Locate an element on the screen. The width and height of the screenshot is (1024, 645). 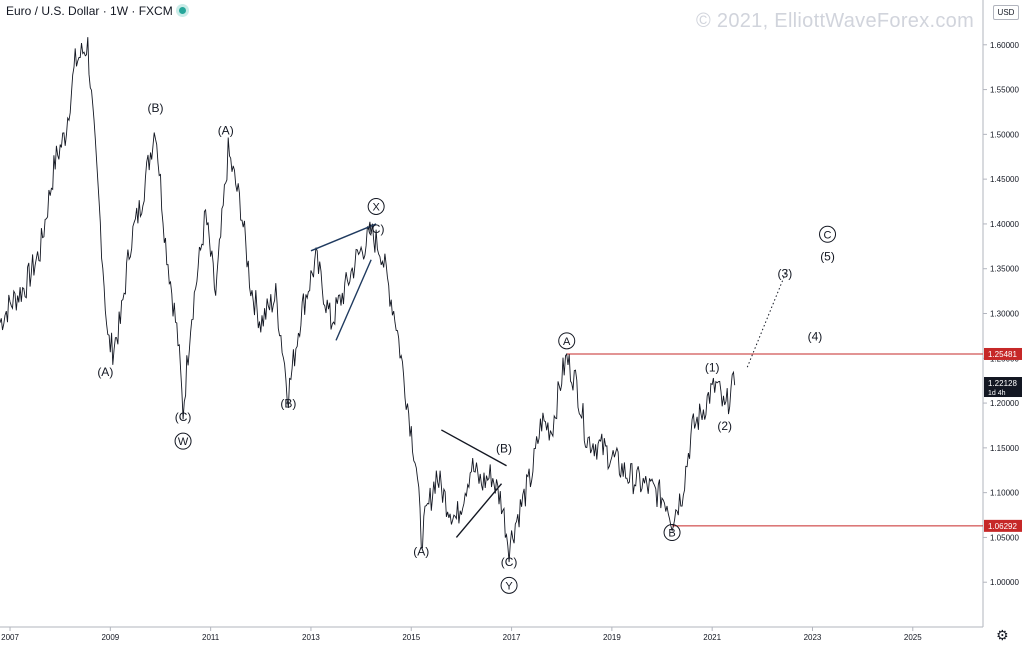
price-level-label: 1.25481 is located at coordinates (1002, 354).